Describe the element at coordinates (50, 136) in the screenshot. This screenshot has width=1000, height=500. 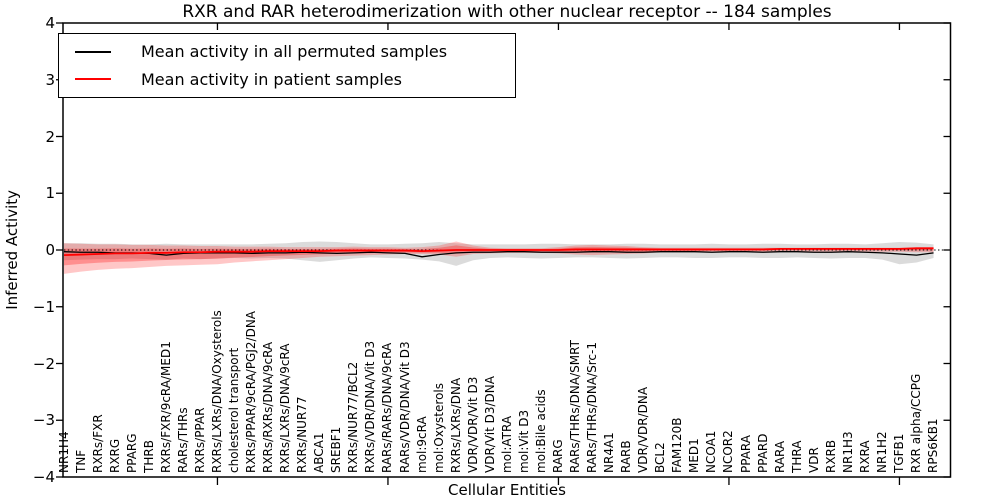
I see `y-tick-label: 2` at that location.